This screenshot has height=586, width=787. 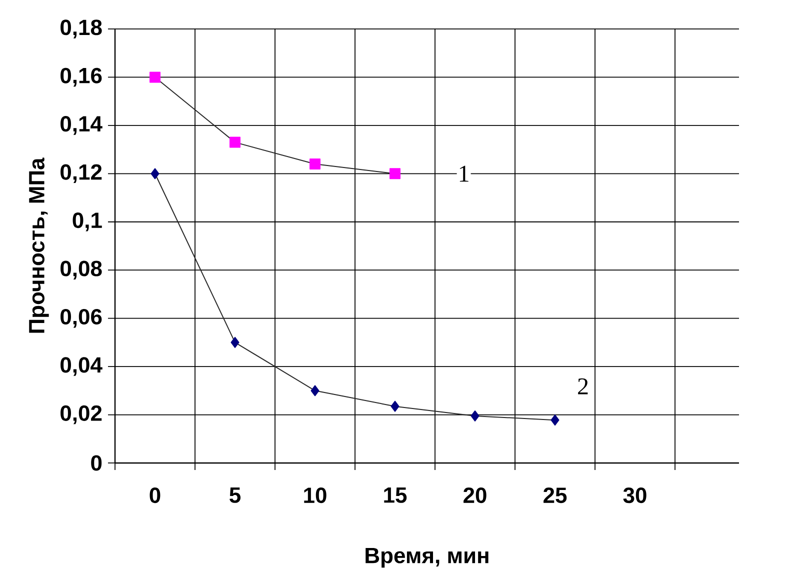 I want to click on x-tick-label: 20, so click(x=475, y=496).